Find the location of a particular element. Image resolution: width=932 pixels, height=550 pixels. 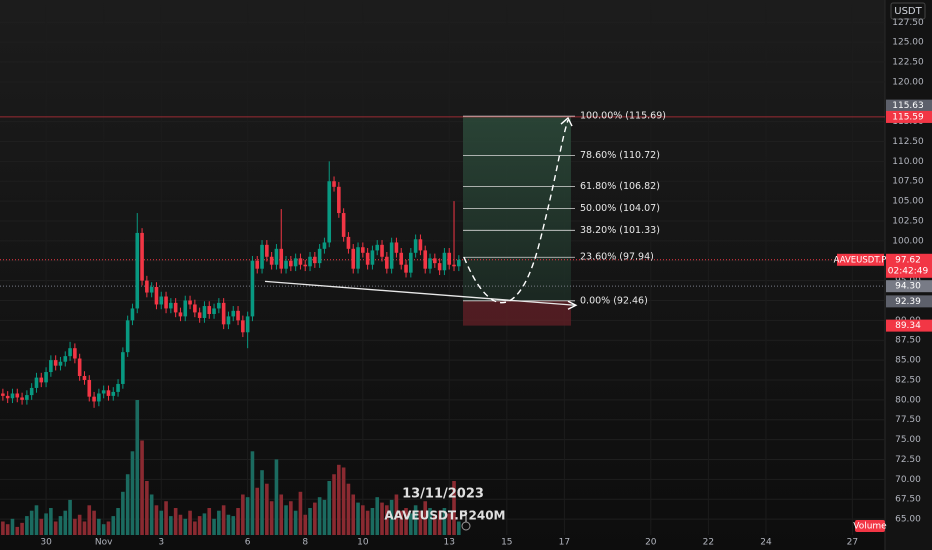

trend-line is located at coordinates (420, 293).